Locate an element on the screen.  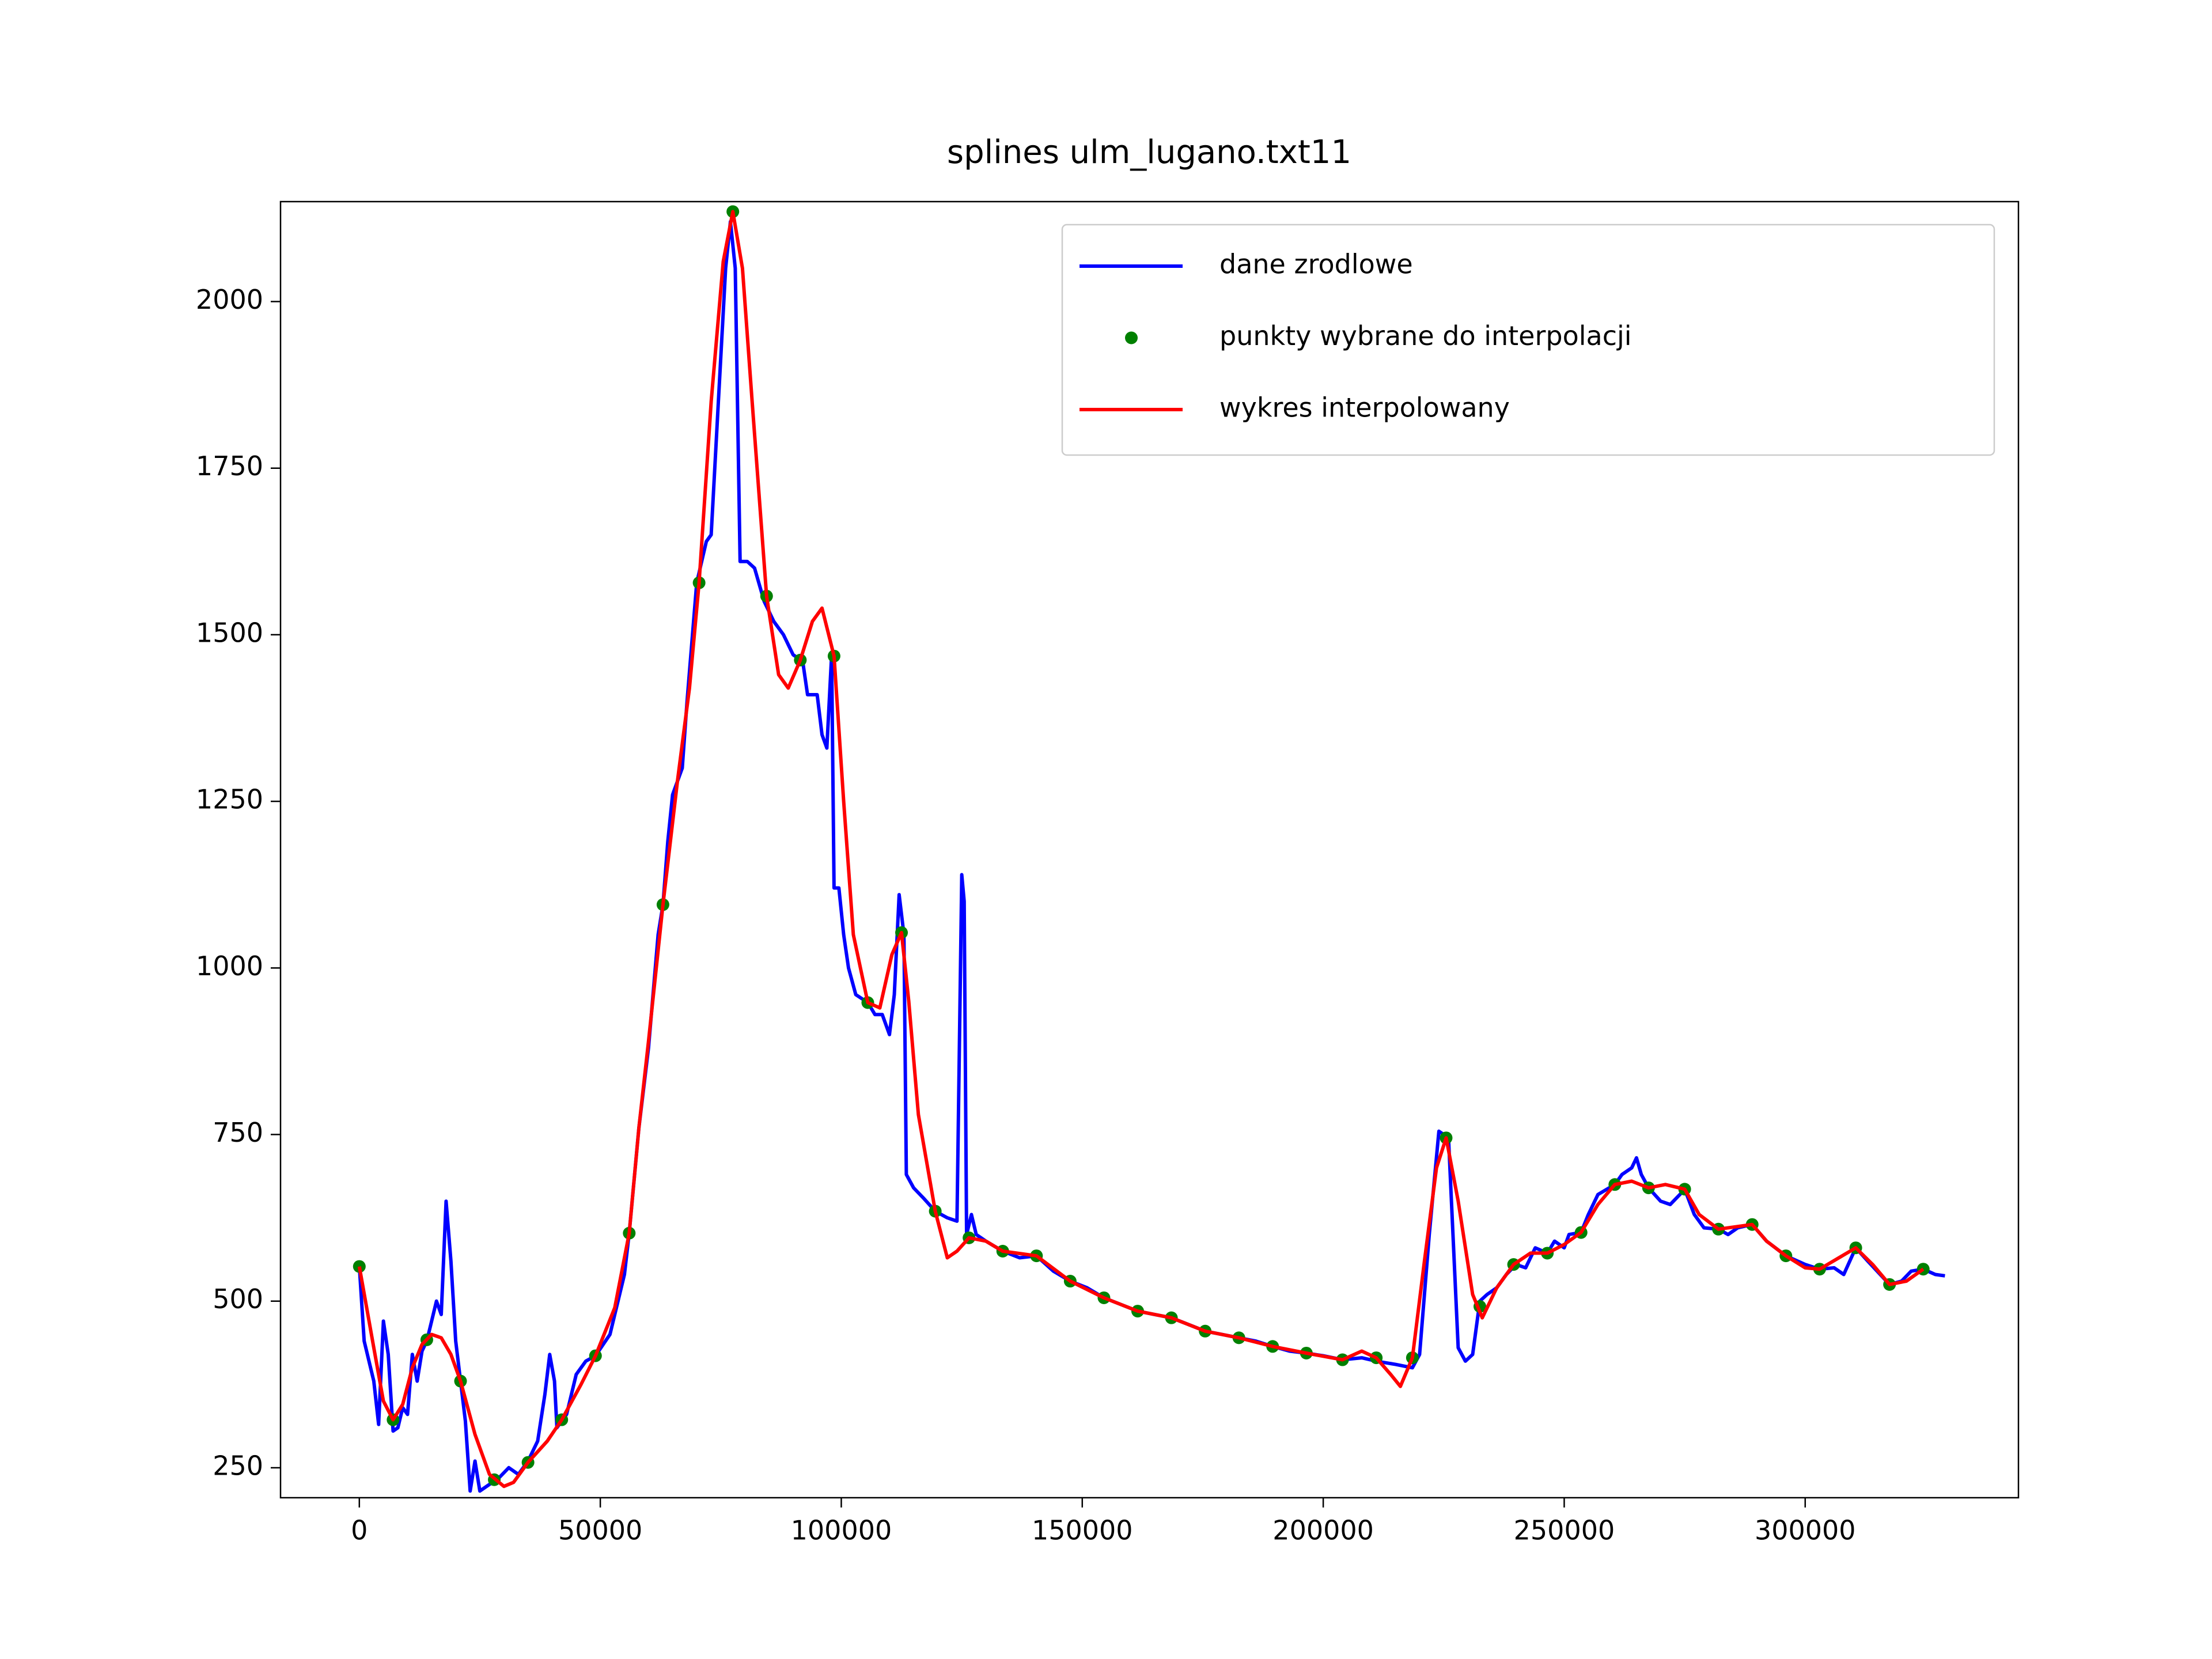
marker is located at coordinates (359, 1266).